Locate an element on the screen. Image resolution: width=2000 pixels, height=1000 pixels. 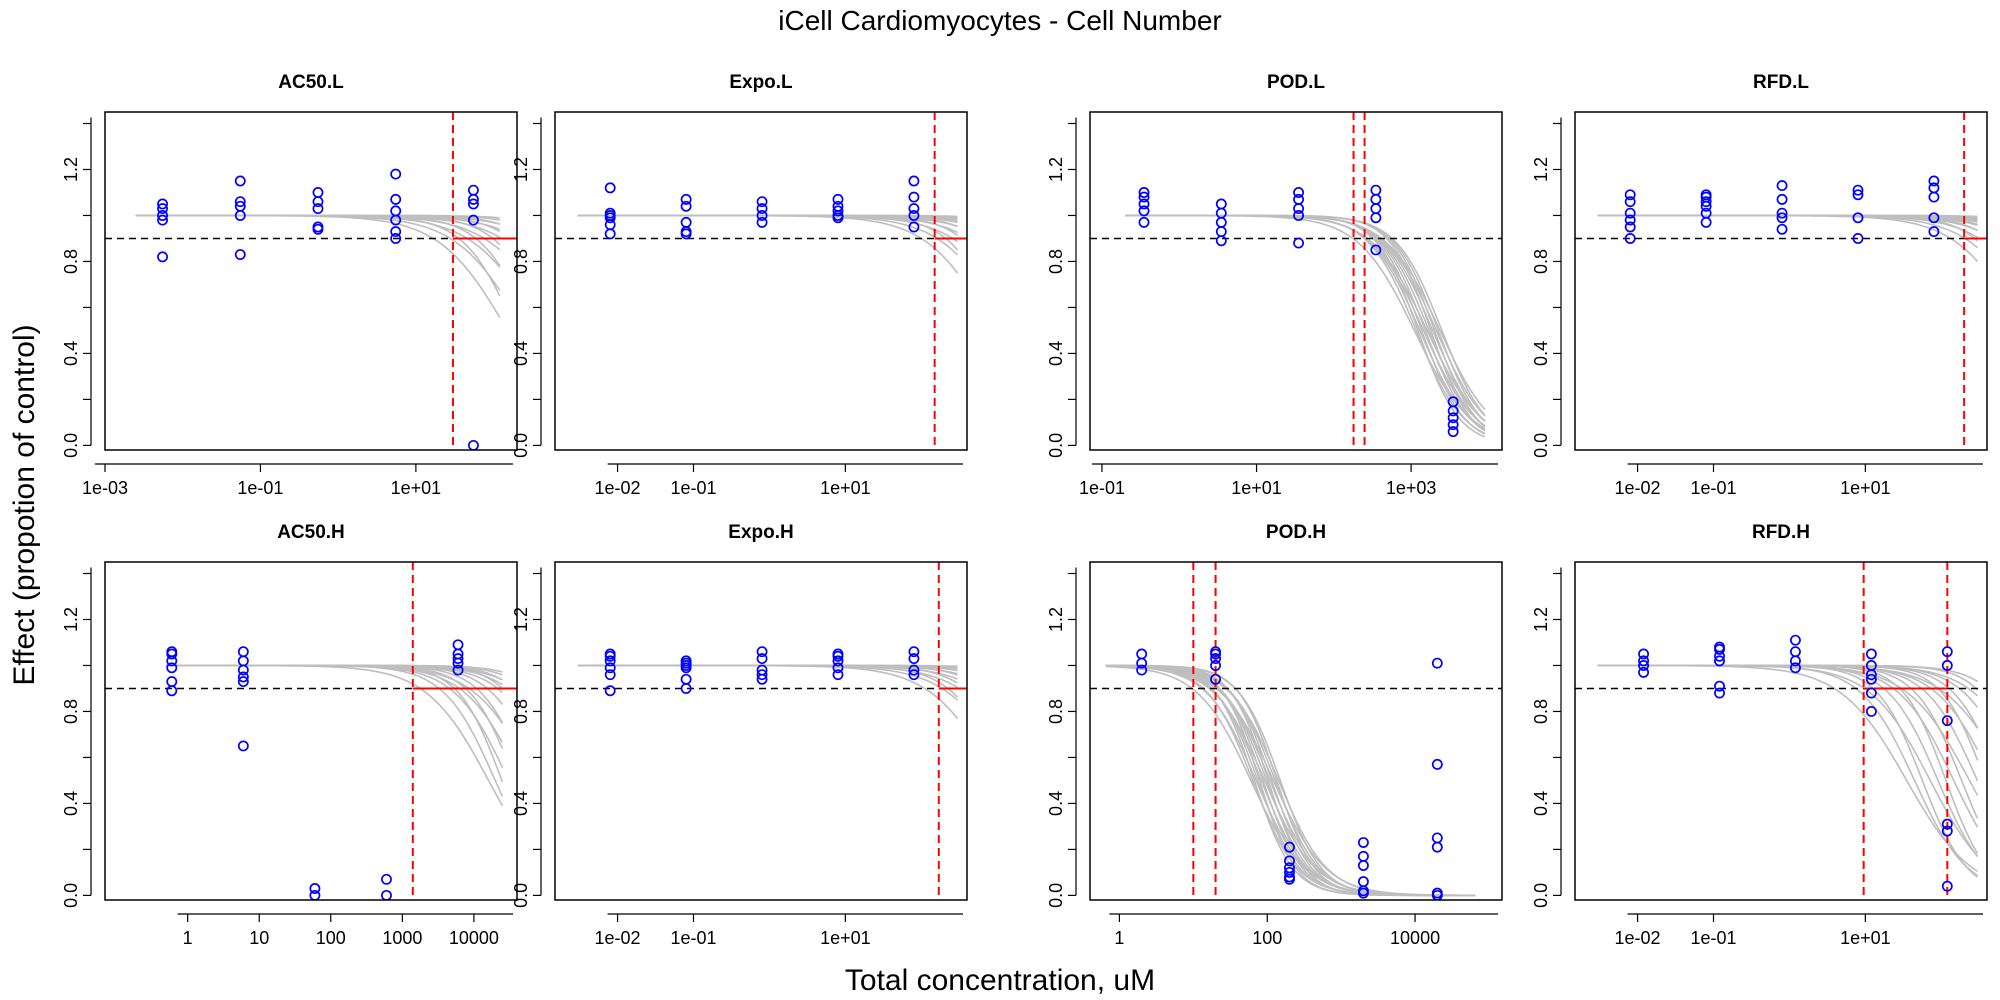
x-tick-label: 10 is located at coordinates (259, 938).